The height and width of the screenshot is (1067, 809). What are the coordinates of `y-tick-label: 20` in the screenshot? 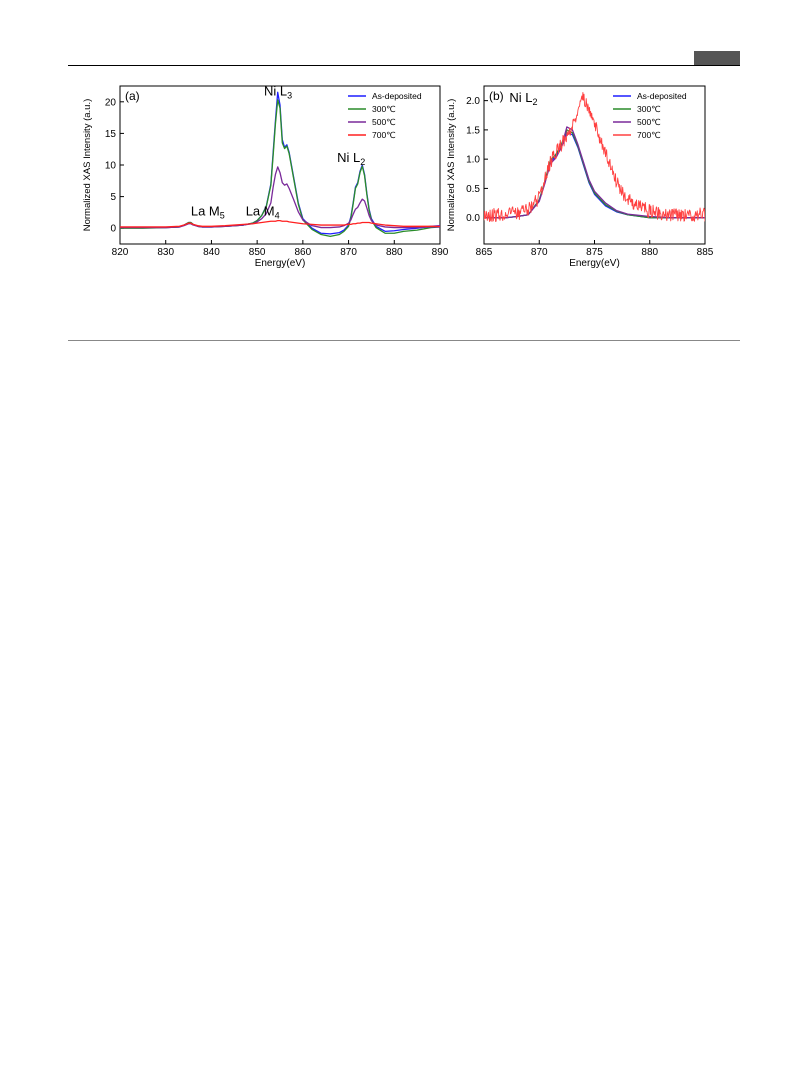 It's located at (111, 102).